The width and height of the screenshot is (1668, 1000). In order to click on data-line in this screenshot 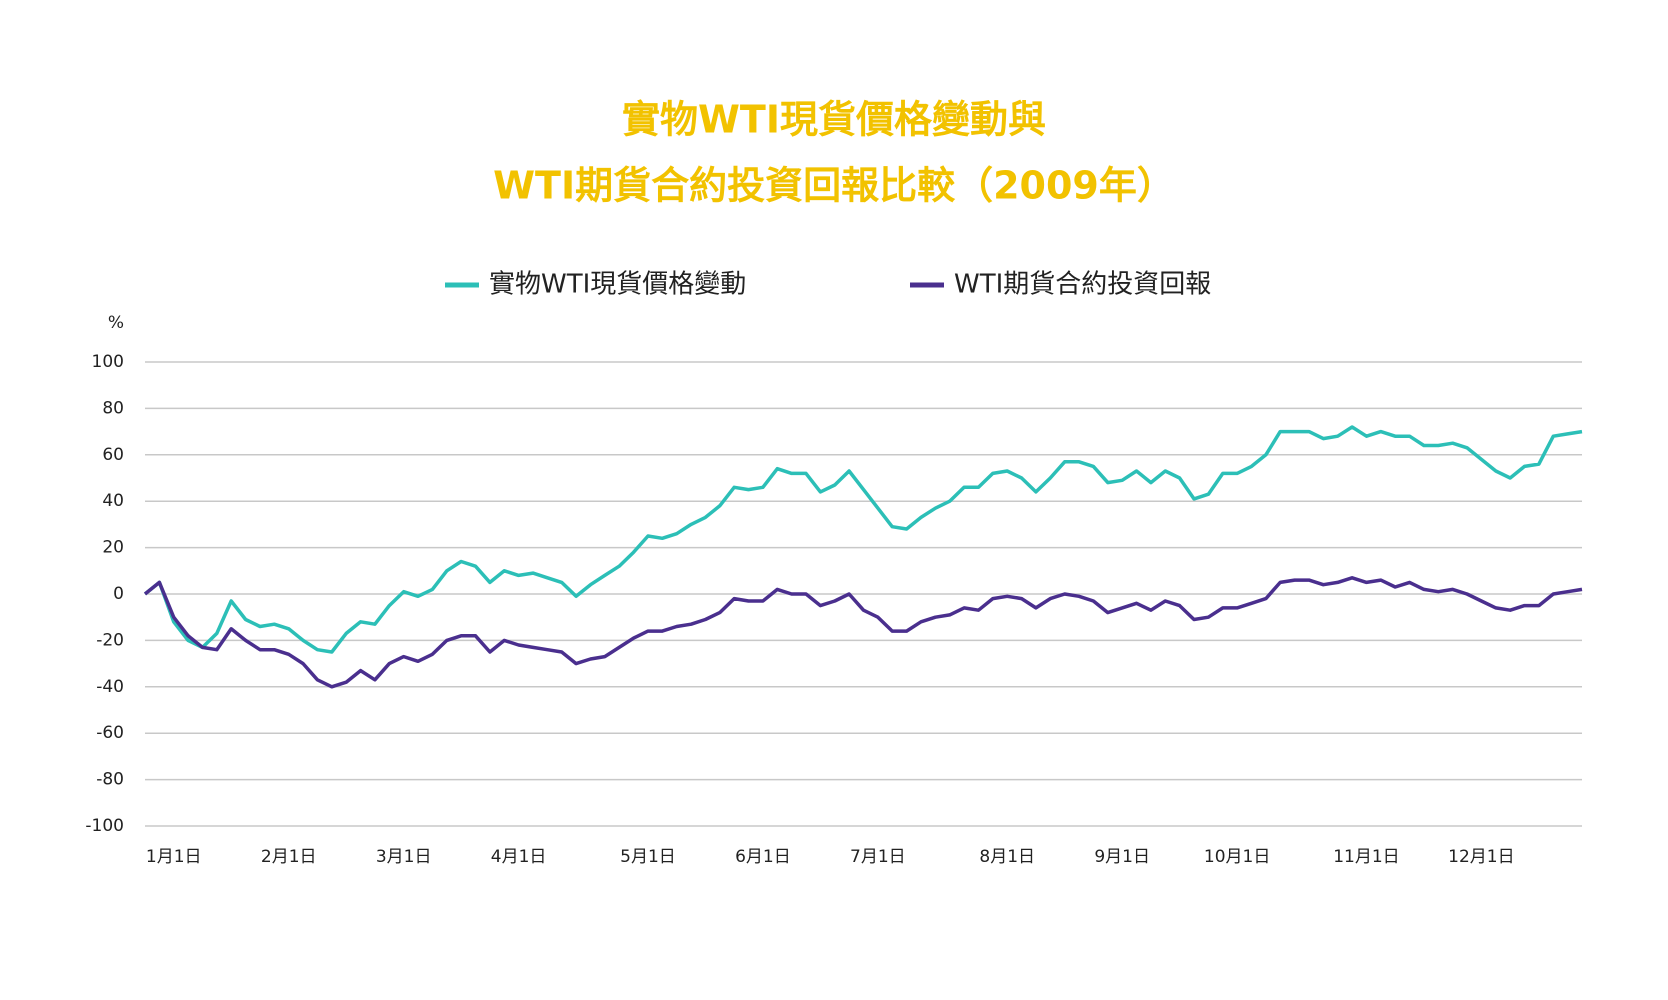, I will do `click(863, 632)`.